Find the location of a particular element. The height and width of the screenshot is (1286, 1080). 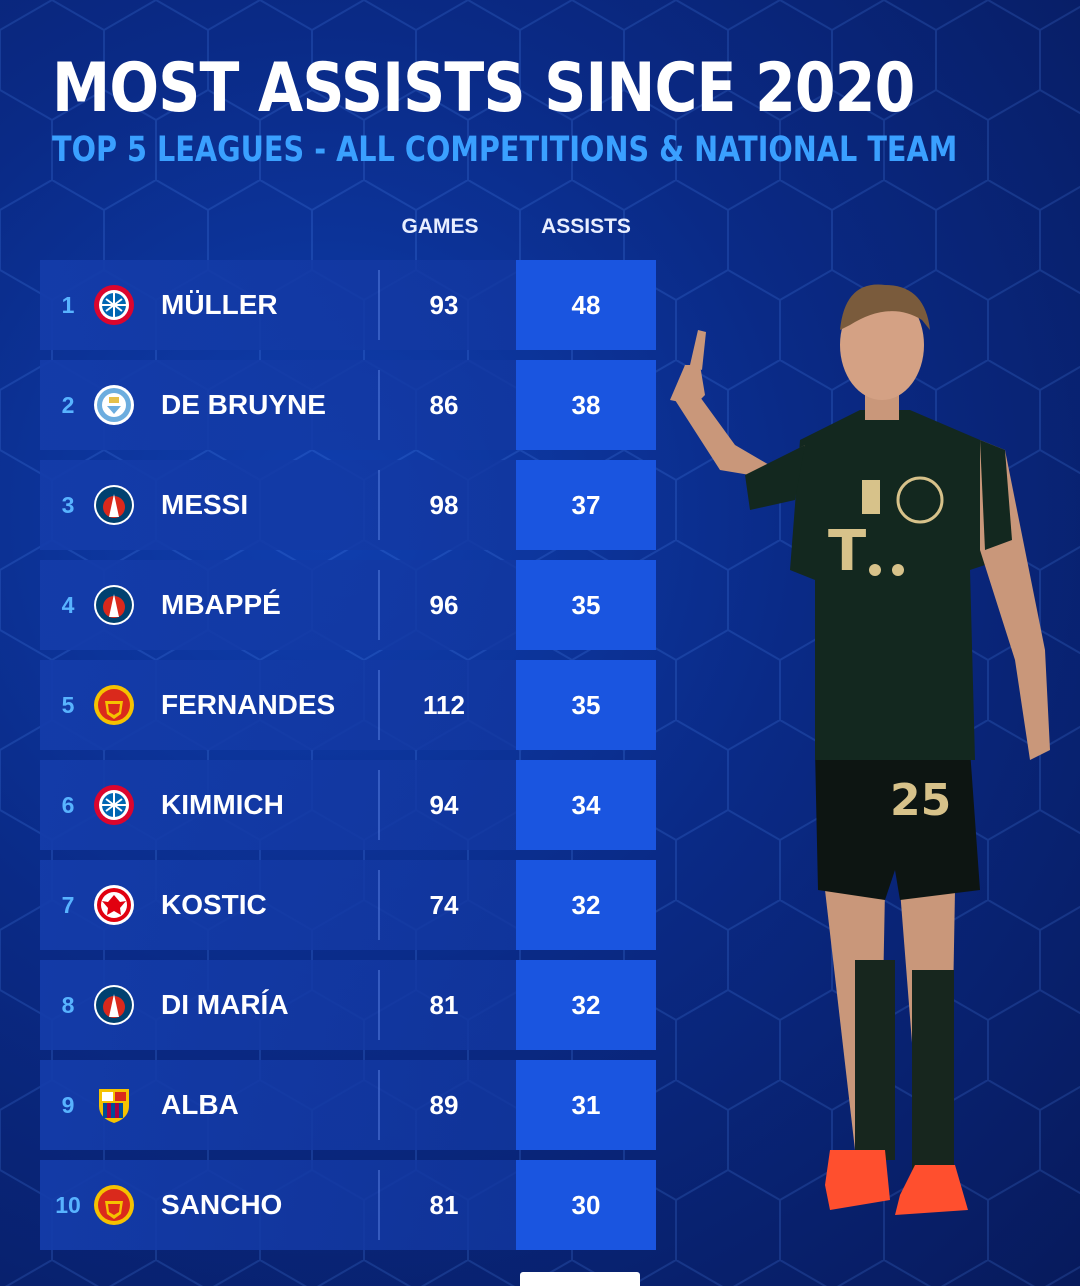

player-name: ALBA is located at coordinates (200, 1104).